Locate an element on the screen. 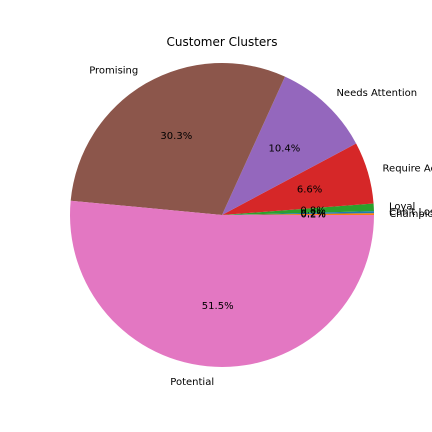 The width and height of the screenshot is (432, 432). slice-needs-attention is located at coordinates (289, 145).